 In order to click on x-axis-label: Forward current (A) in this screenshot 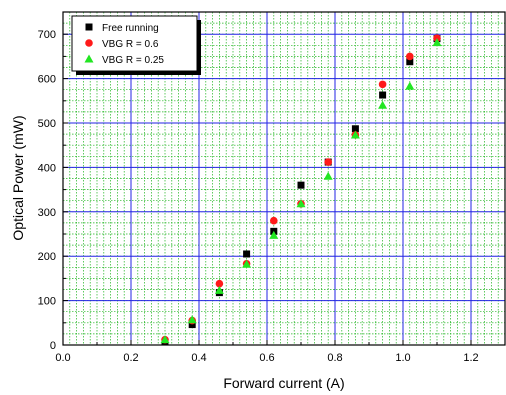, I will do `click(283, 383)`.